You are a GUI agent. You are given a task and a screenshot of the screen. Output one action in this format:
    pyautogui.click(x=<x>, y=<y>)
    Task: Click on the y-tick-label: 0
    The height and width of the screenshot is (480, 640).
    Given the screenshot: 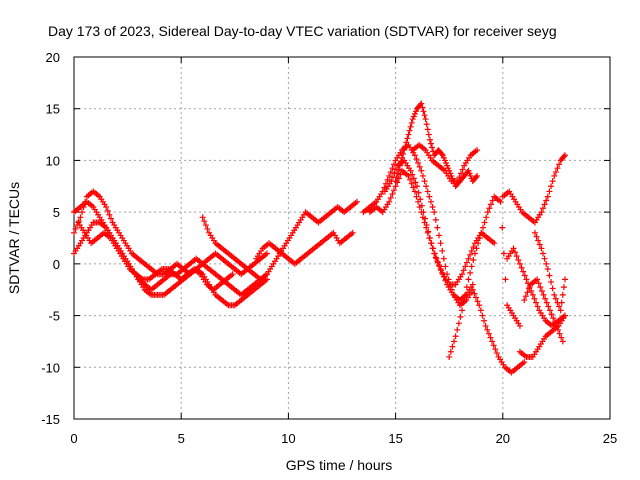 What is the action you would take?
    pyautogui.click(x=56, y=264)
    